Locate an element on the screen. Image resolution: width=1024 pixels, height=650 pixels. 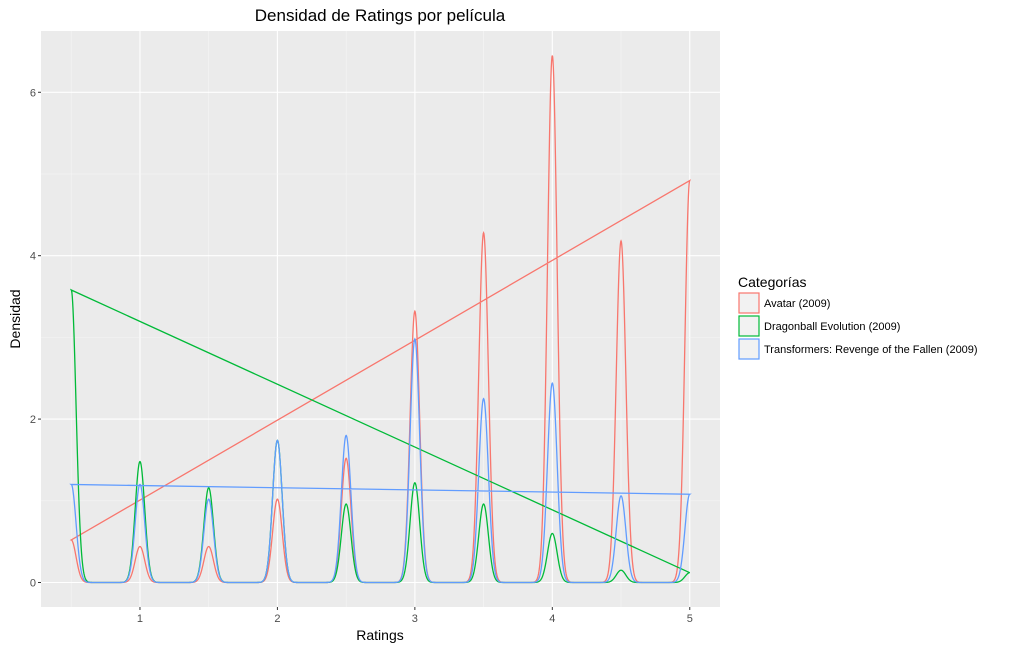
x-axis: 1 2 3 4 5 is located at coordinates (415, 616).